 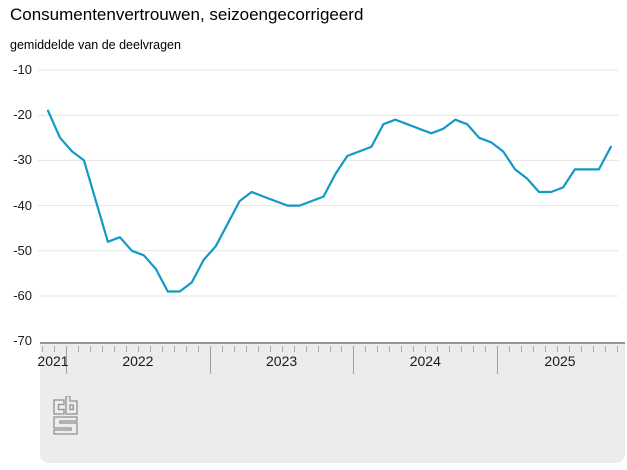 I want to click on year-label: 2024, so click(x=425, y=361).